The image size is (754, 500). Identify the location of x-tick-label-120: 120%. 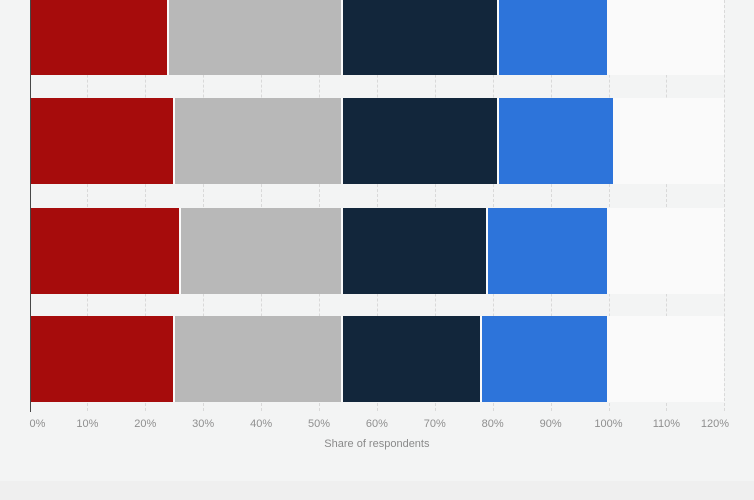
(714, 424).